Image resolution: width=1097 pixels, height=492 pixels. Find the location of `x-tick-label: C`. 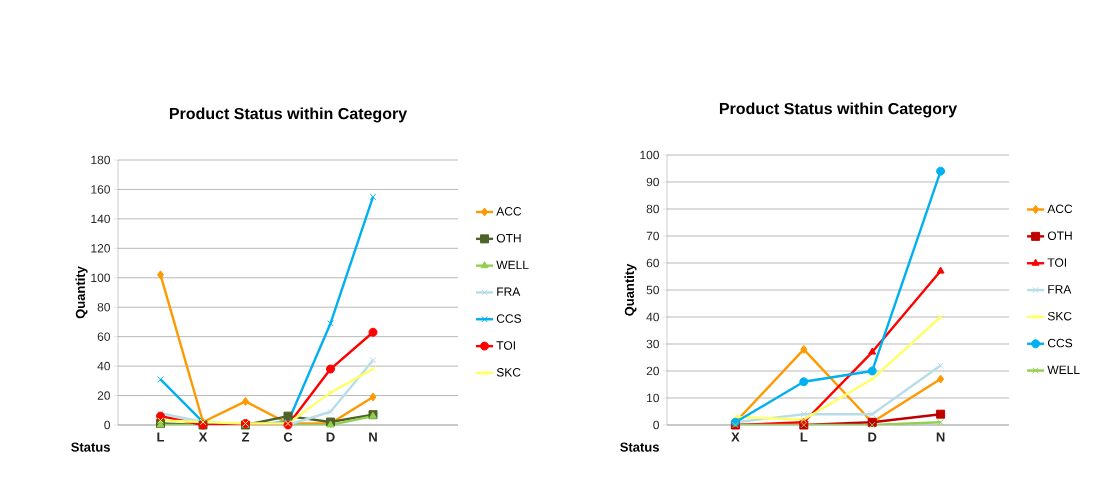

x-tick-label: C is located at coordinates (288, 437).